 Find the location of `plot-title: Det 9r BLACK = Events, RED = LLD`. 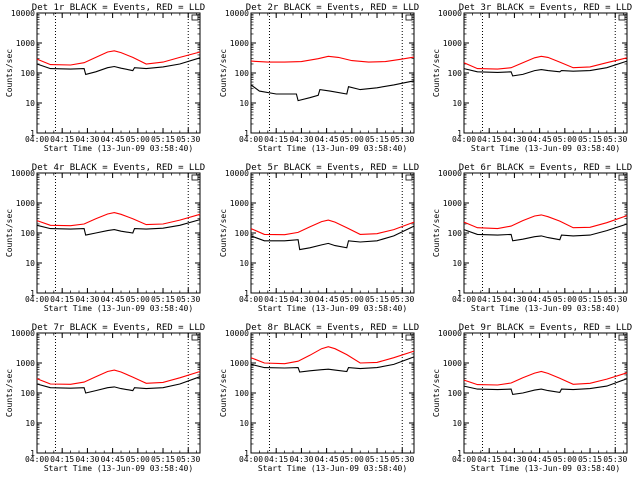

plot-title: Det 9r BLACK = Events, RED = LLD is located at coordinates (545, 328).